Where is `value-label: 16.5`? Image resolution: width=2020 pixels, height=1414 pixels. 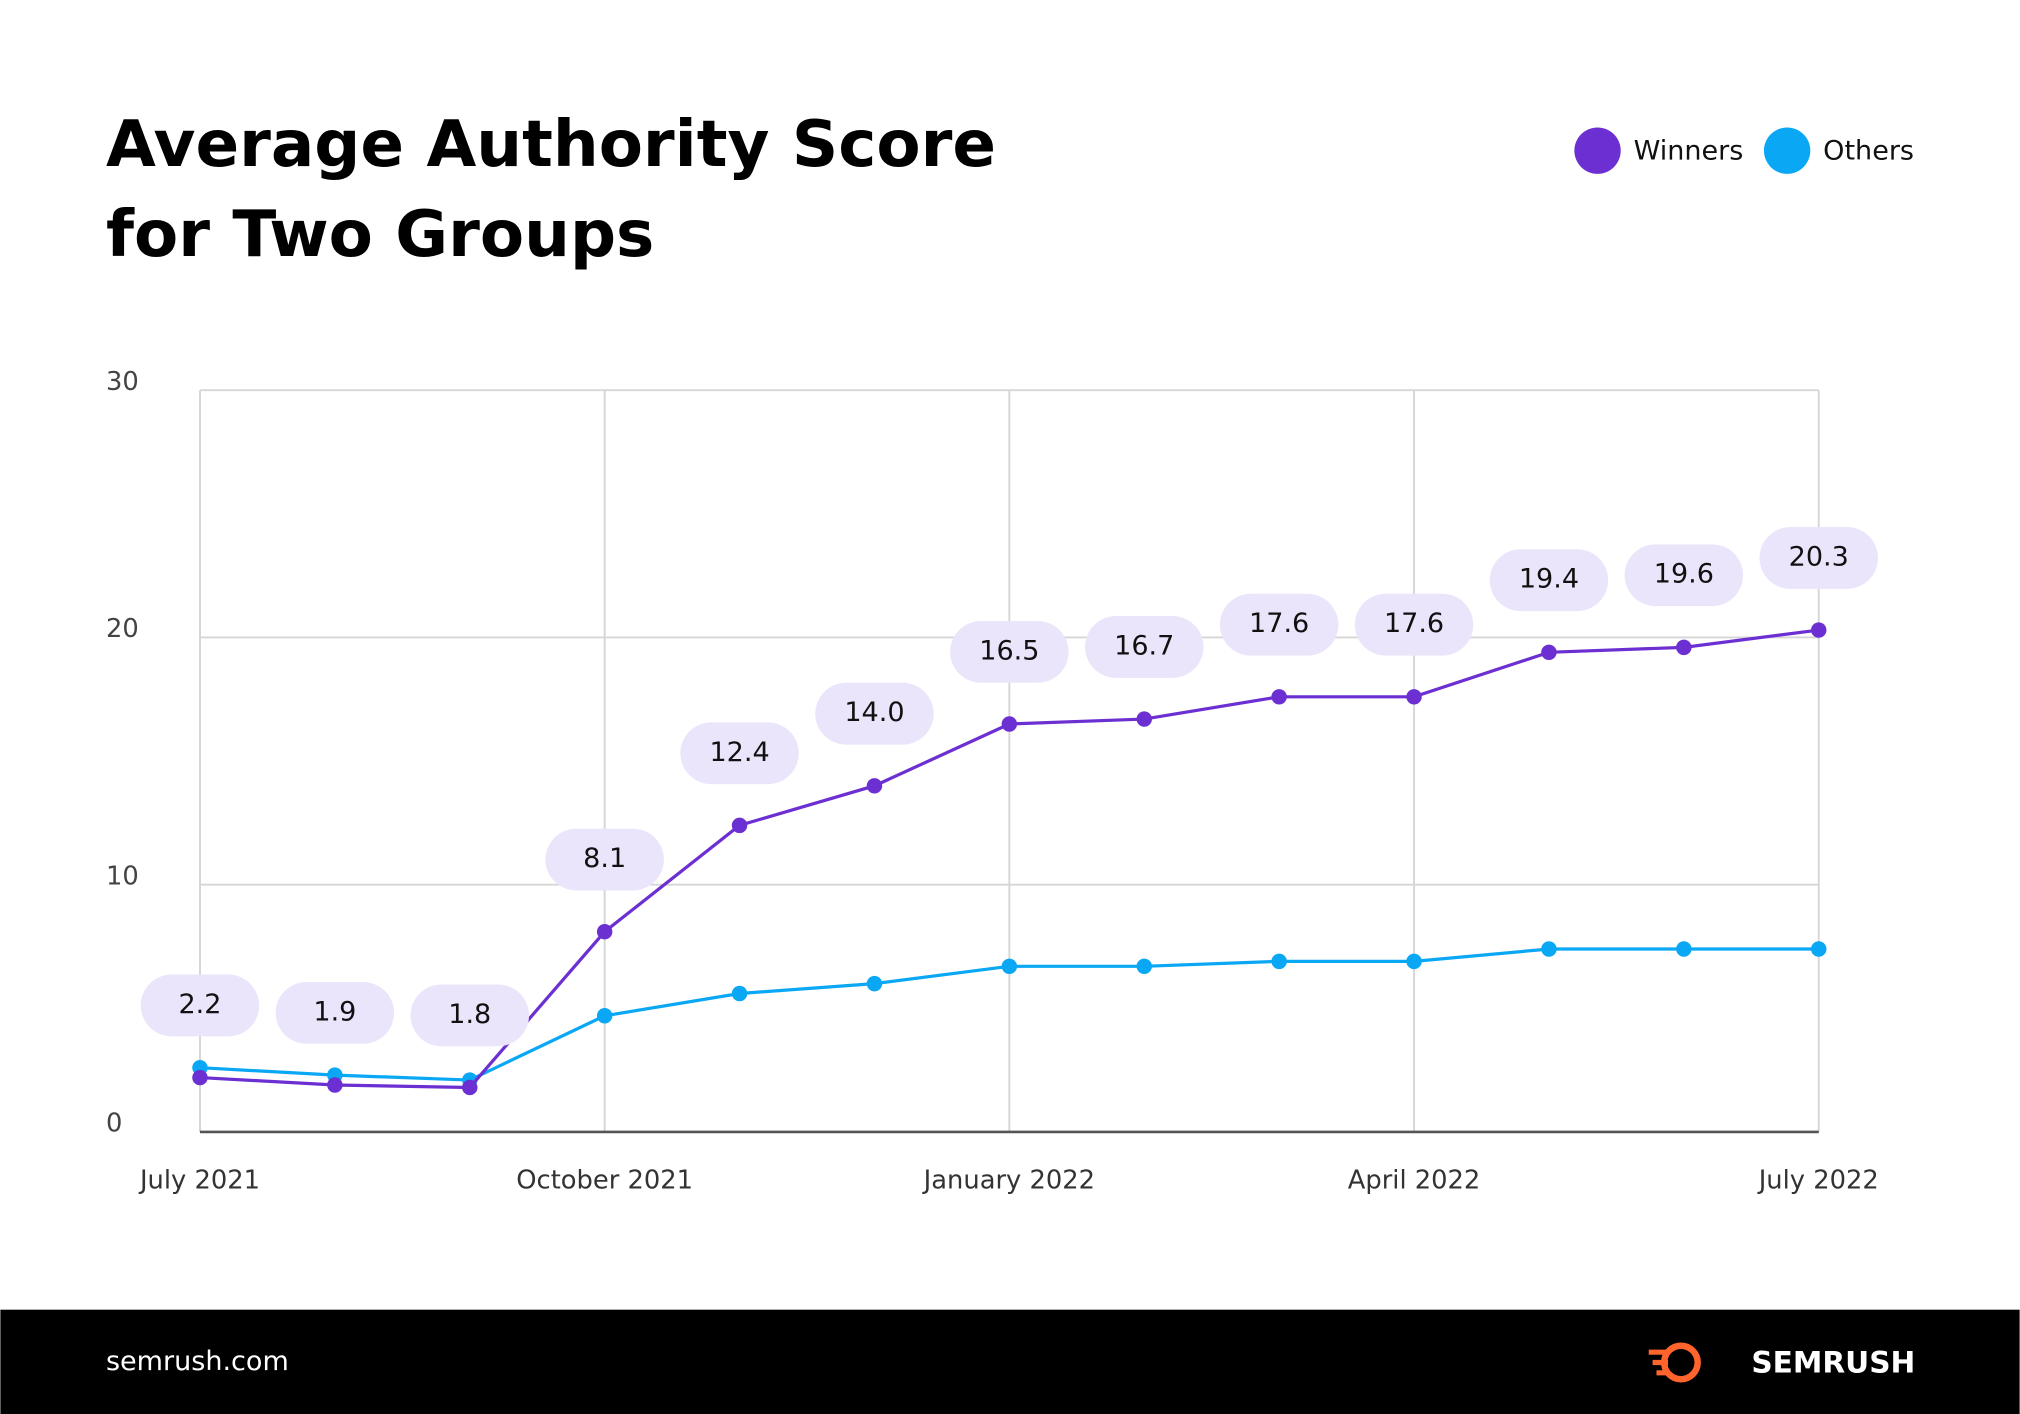 value-label: 16.5 is located at coordinates (1009, 650).